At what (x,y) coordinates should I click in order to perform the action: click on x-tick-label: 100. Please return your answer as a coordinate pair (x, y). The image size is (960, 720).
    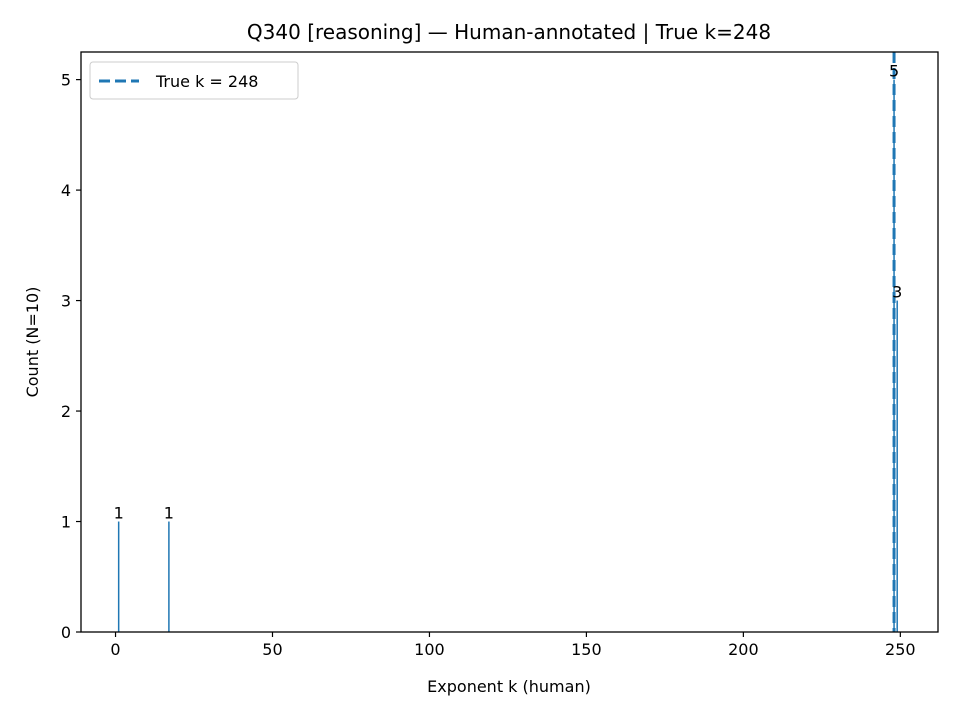
    Looking at the image, I should click on (429, 649).